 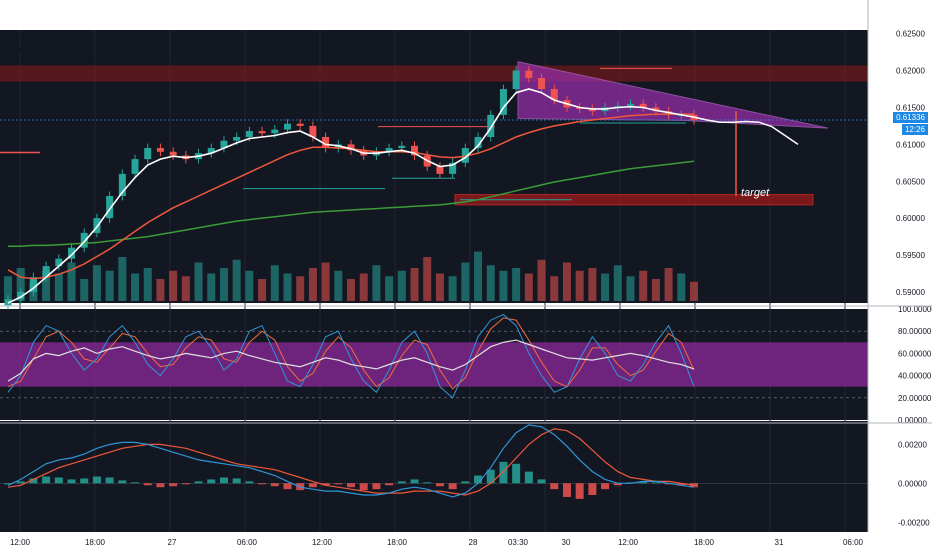 I want to click on rsi-tick-label: 100.00000, so click(x=915, y=309).